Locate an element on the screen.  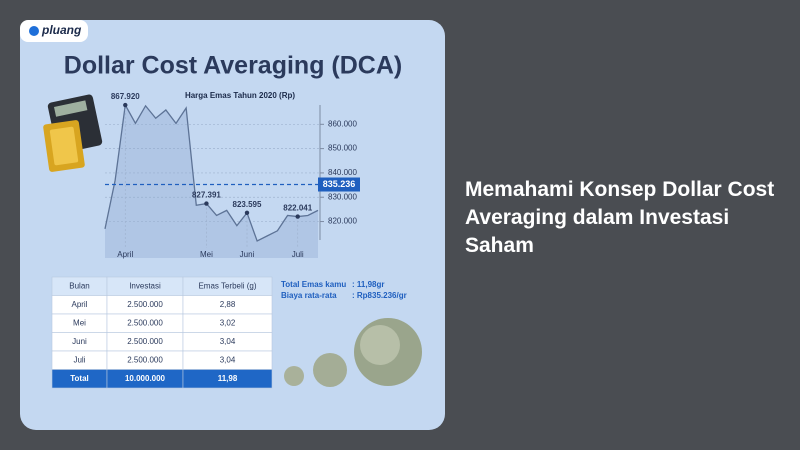
table-cell is located at coordinates (227, 379).